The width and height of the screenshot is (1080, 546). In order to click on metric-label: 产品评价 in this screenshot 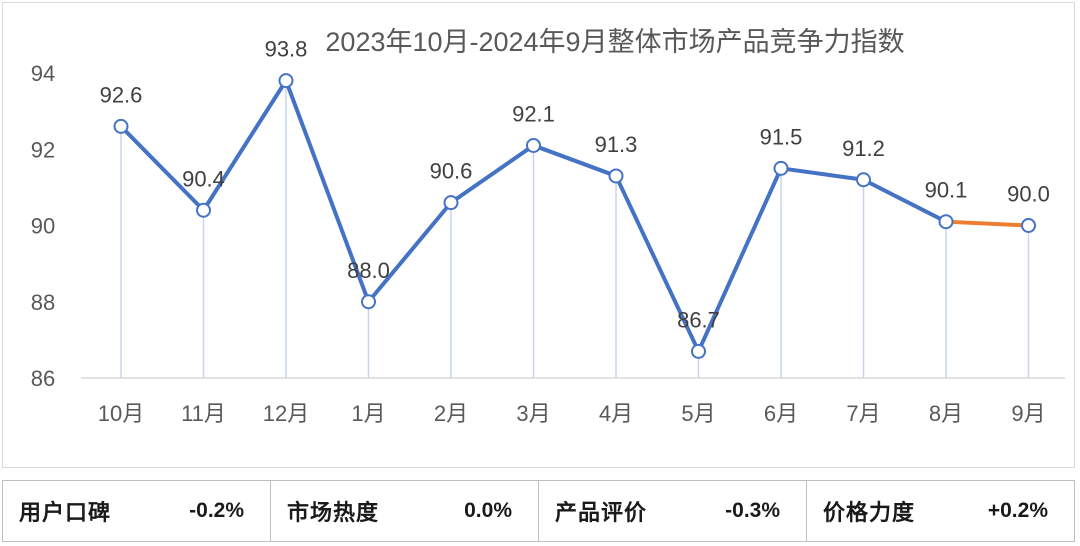, I will do `click(601, 512)`.